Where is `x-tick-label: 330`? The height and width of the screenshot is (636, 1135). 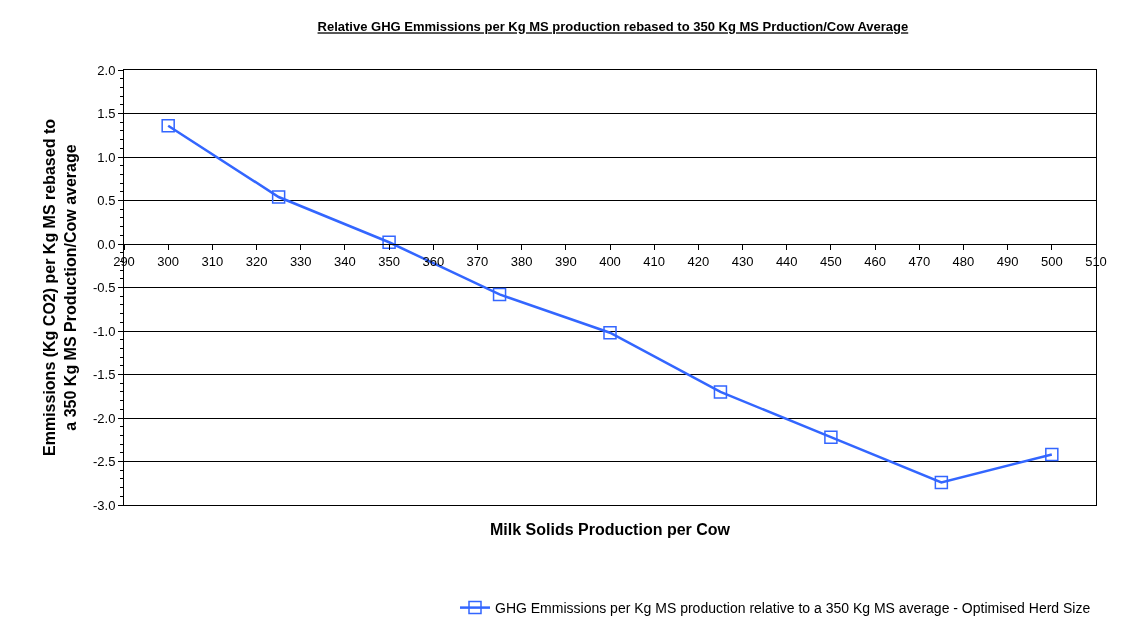 x-tick-label: 330 is located at coordinates (300, 261).